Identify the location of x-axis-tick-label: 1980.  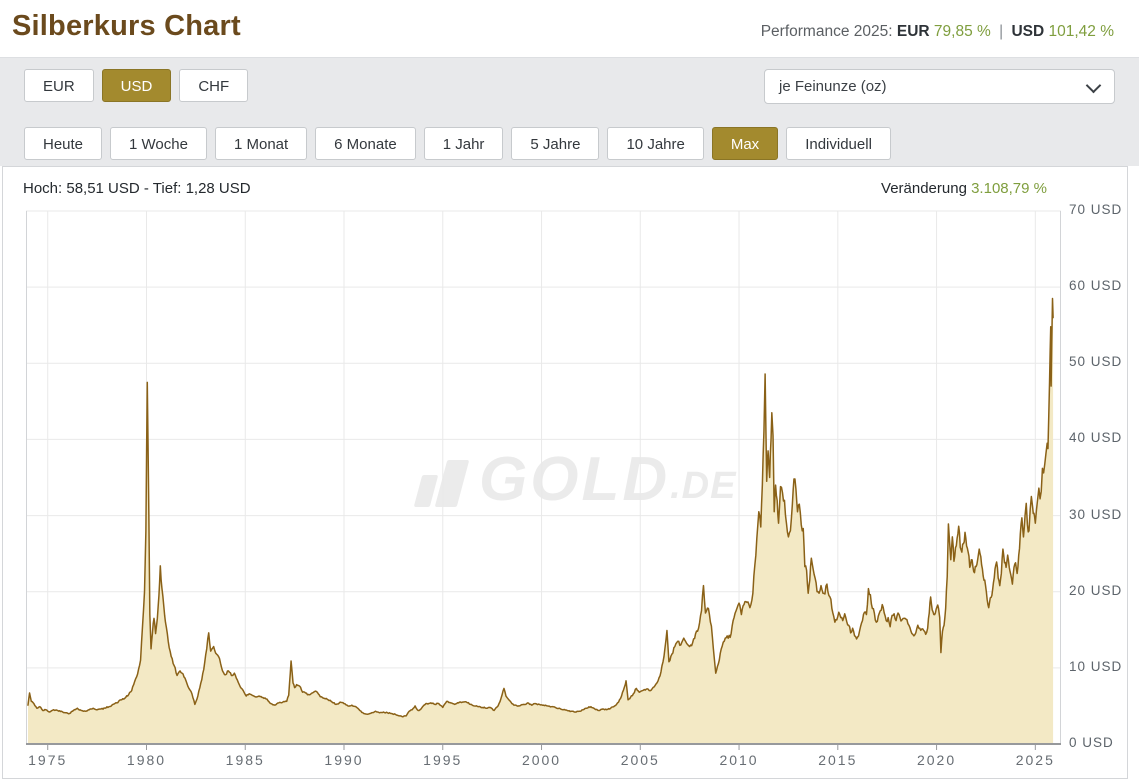
(146, 760).